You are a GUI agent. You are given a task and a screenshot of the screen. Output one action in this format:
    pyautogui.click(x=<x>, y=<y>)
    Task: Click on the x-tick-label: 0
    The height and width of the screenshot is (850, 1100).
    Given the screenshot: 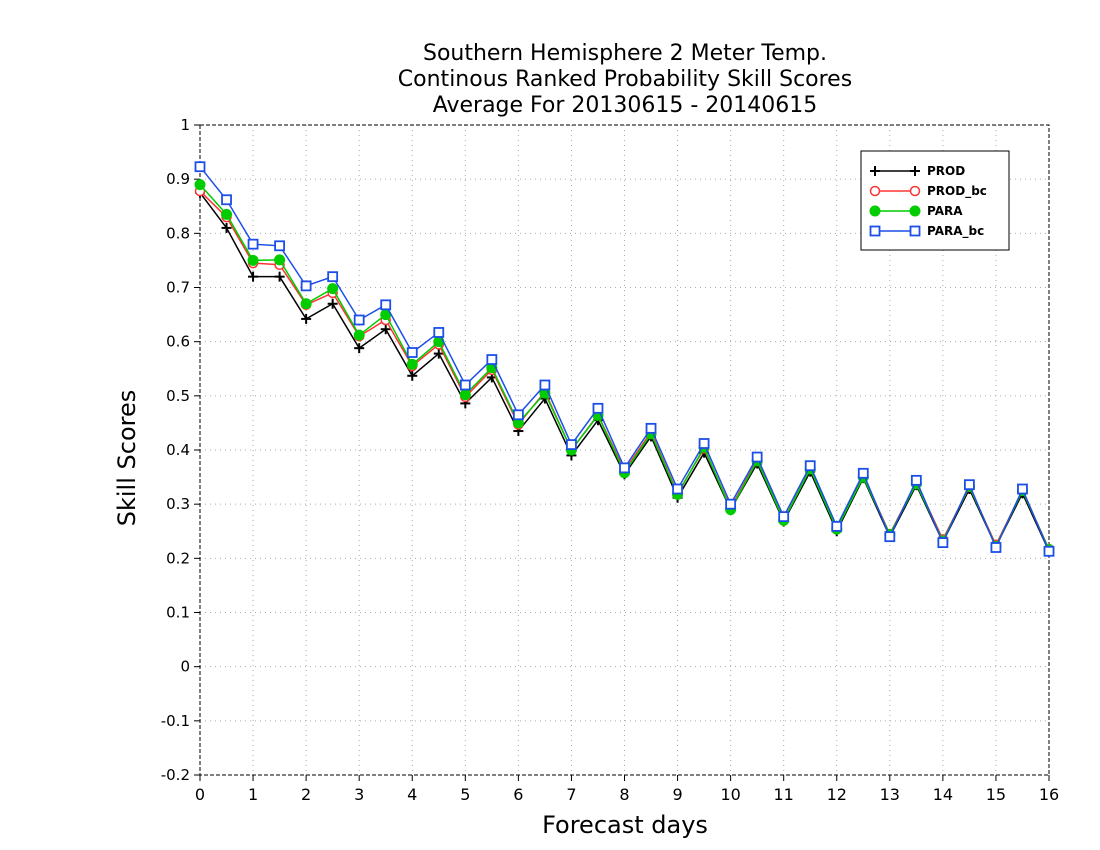 What is the action you would take?
    pyautogui.click(x=200, y=794)
    